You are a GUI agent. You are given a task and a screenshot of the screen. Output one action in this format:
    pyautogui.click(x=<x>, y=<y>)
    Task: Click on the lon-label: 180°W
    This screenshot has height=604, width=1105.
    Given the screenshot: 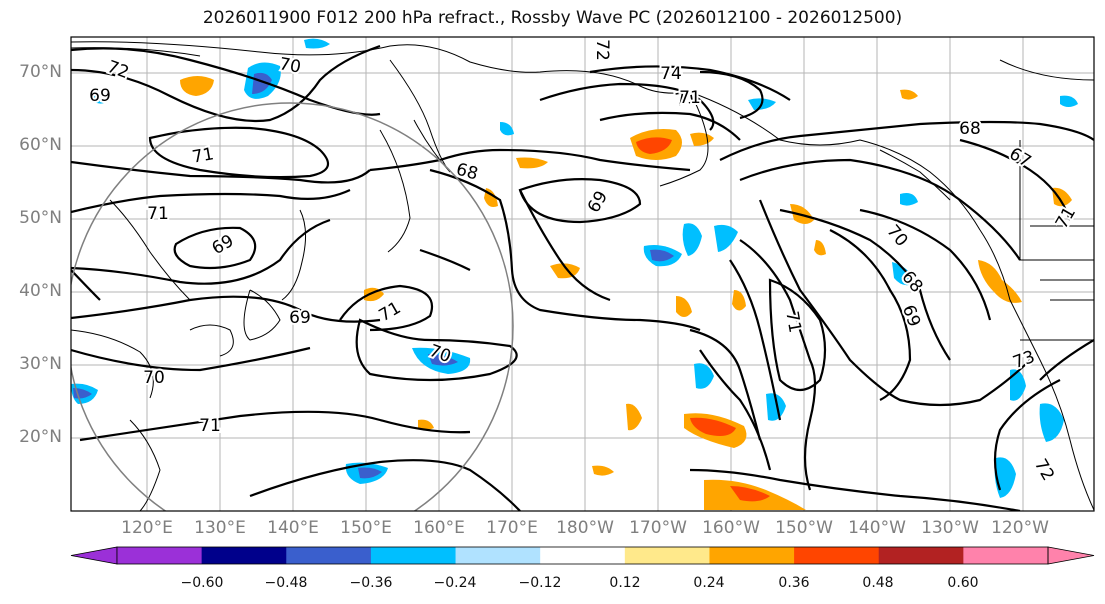 What is the action you would take?
    pyautogui.click(x=585, y=528)
    